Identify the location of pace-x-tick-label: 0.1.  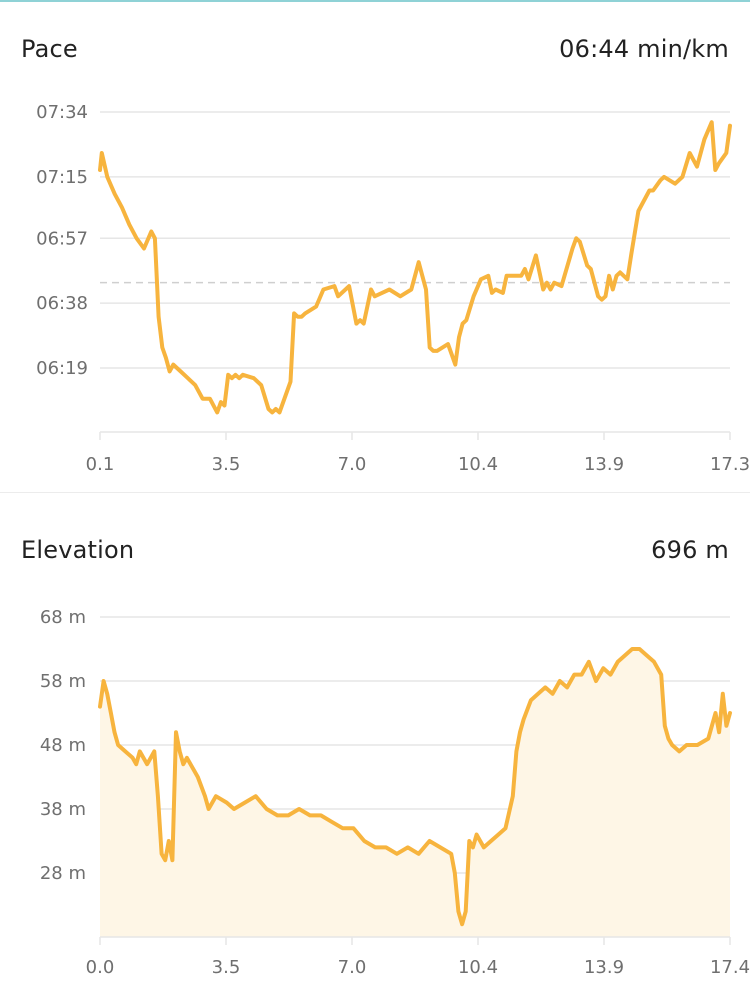
(100, 464).